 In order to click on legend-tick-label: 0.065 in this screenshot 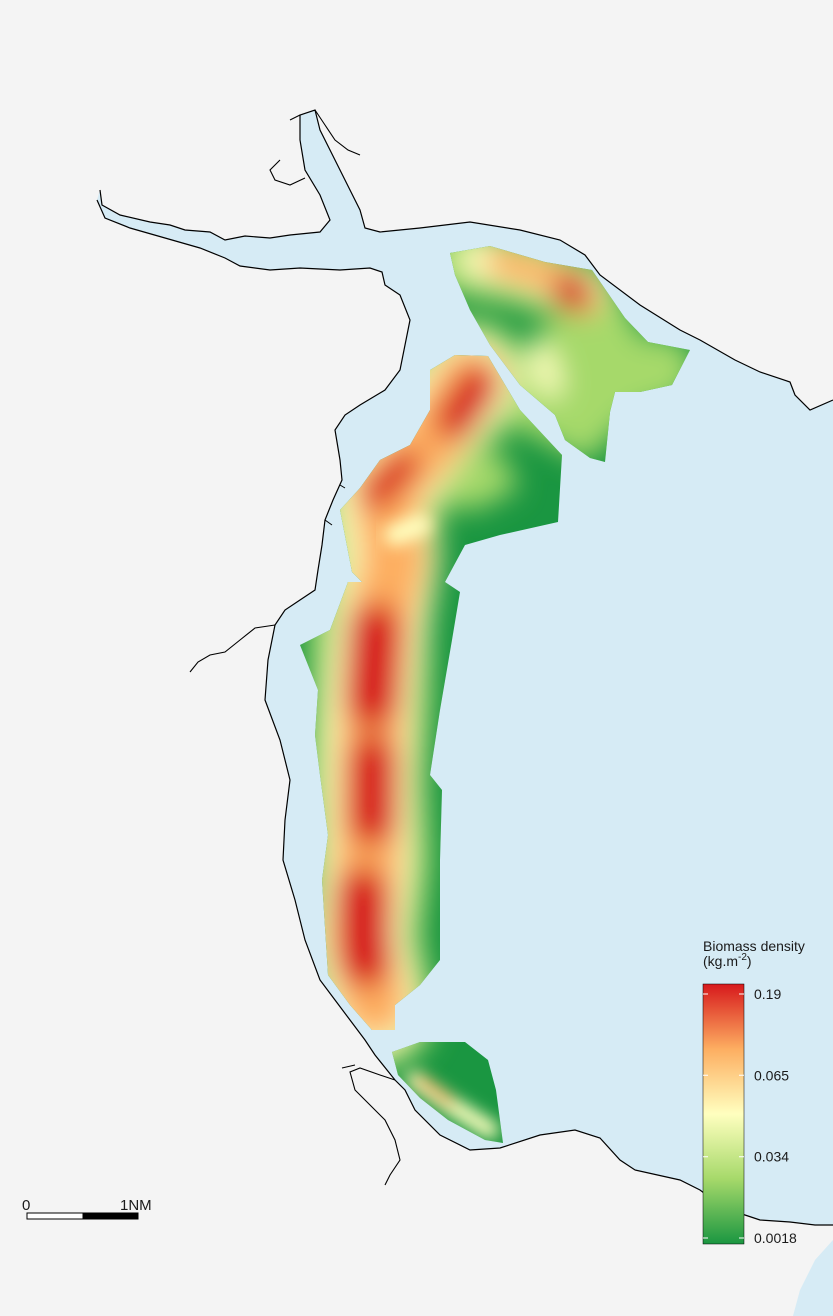, I will do `click(771, 1075)`.